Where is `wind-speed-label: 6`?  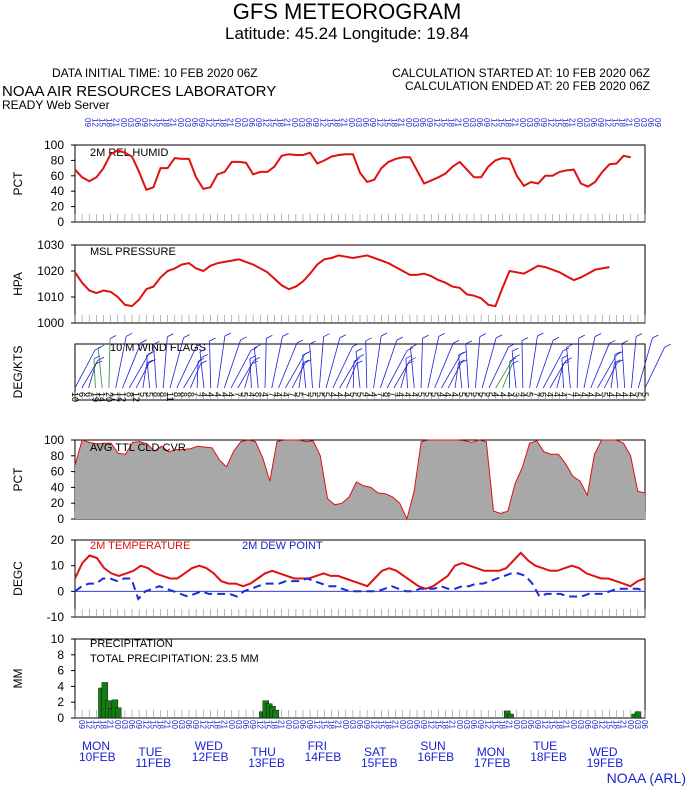
wind-speed-label: 6 is located at coordinates (82, 394).